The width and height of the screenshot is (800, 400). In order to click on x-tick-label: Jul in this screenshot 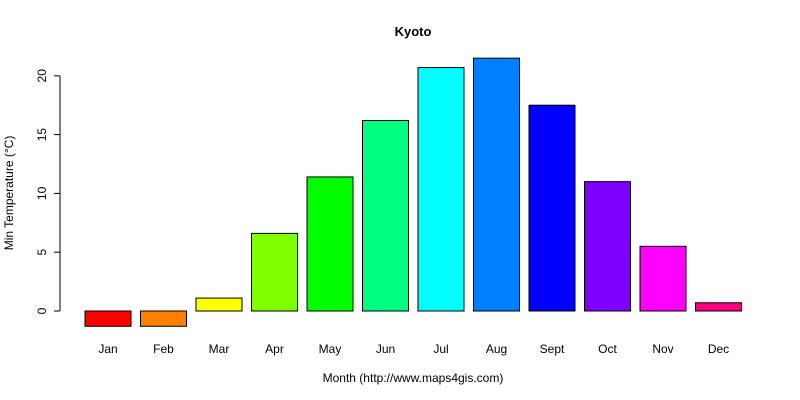, I will do `click(440, 349)`.